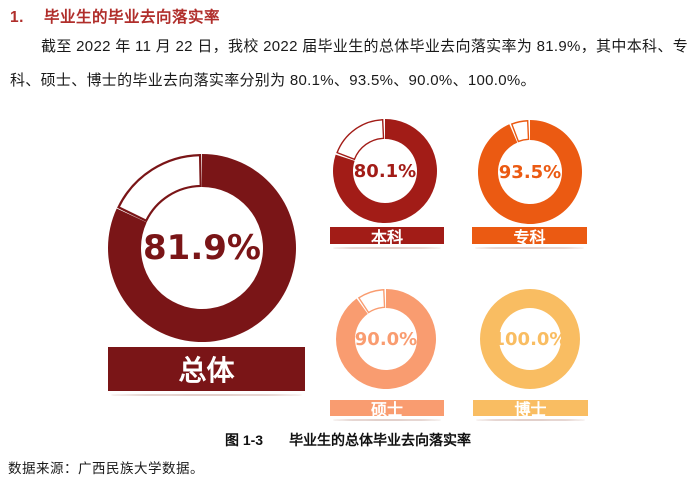 Image resolution: width=696 pixels, height=491 pixels. I want to click on figure-title: 毕业生的总体毕业去向落实率, so click(380, 440).